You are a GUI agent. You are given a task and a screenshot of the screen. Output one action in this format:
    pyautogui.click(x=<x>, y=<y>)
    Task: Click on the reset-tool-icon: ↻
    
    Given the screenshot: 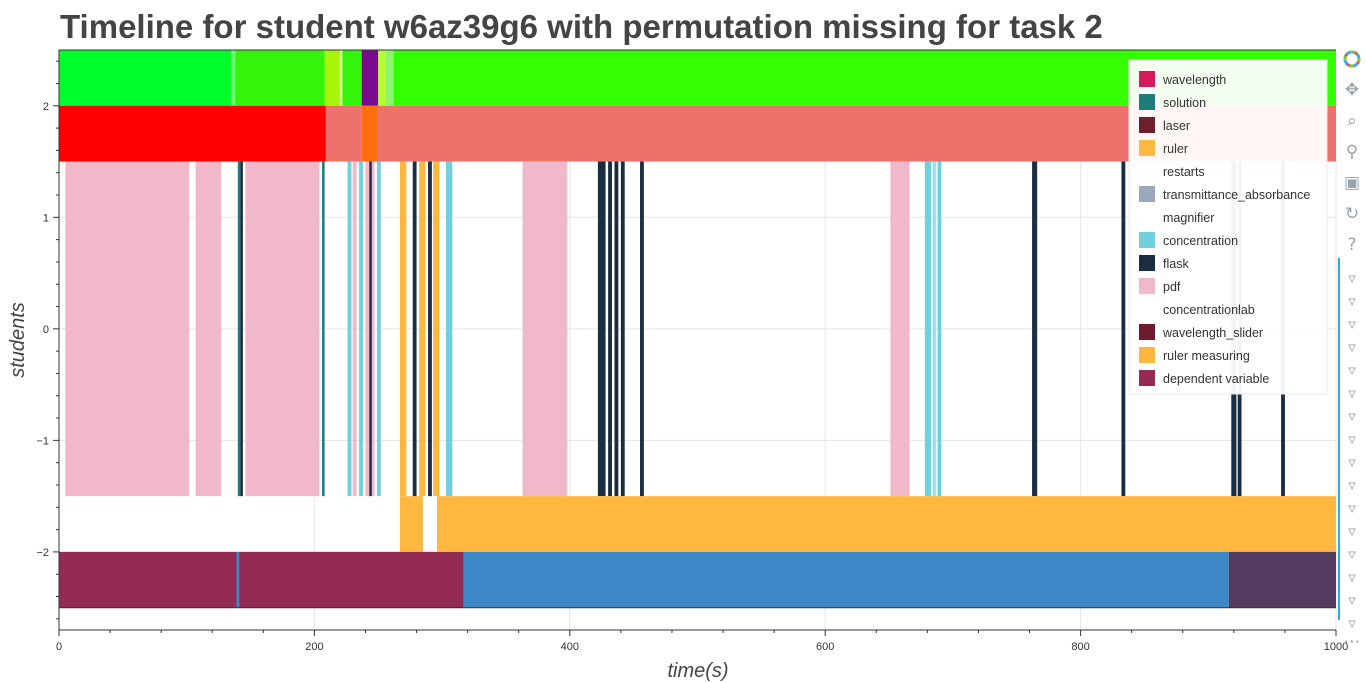 What is the action you would take?
    pyautogui.click(x=1352, y=214)
    